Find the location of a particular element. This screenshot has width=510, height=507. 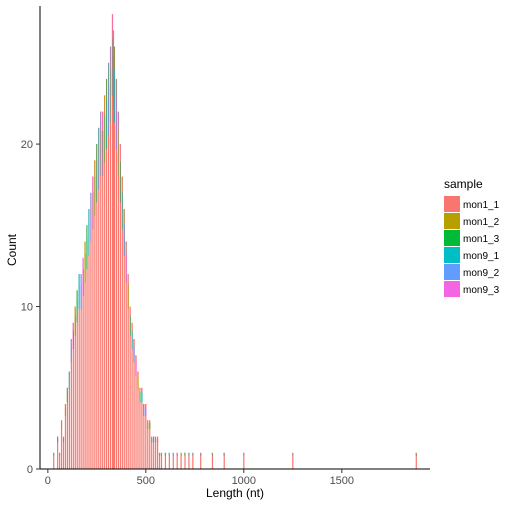

x-axis-ticks: 0 500 1000 1500 is located at coordinates (199, 478).